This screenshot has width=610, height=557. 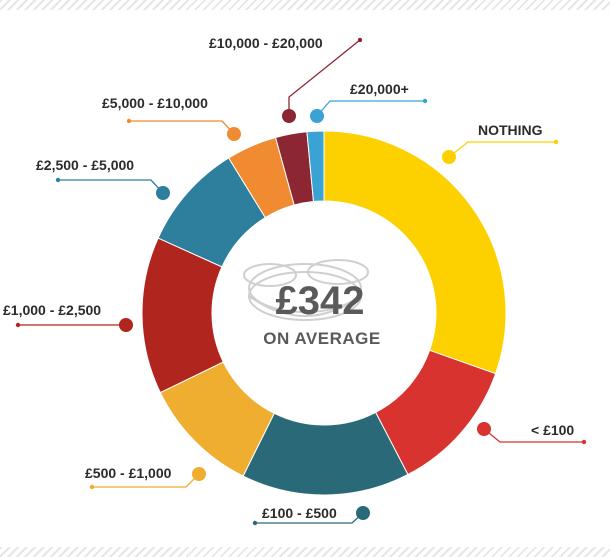 What do you see at coordinates (510, 130) in the screenshot?
I see `slice-label-nothing: NOTHING` at bounding box center [510, 130].